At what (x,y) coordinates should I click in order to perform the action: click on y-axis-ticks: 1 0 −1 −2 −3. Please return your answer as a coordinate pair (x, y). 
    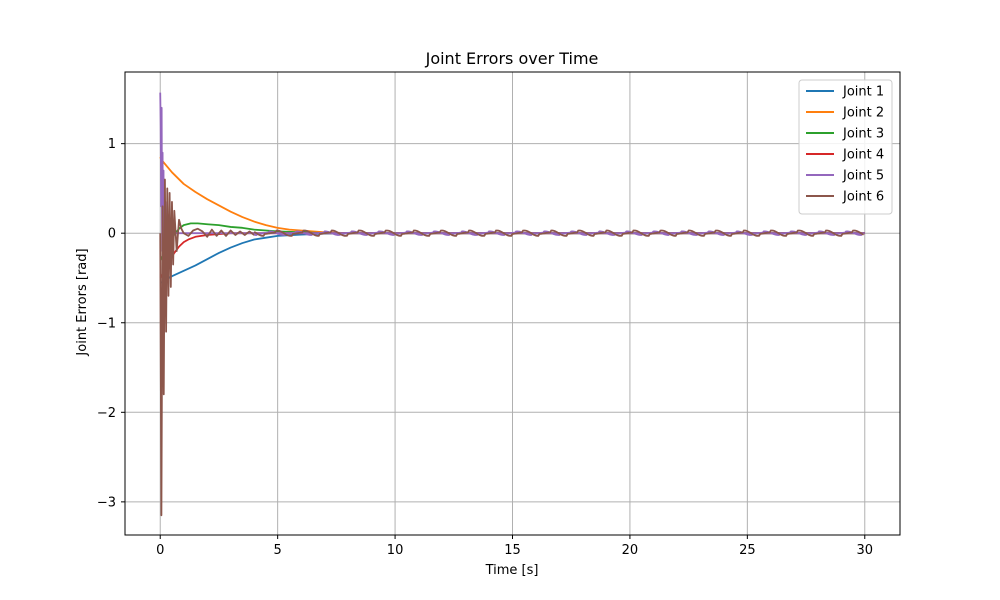
    Looking at the image, I should click on (111, 323).